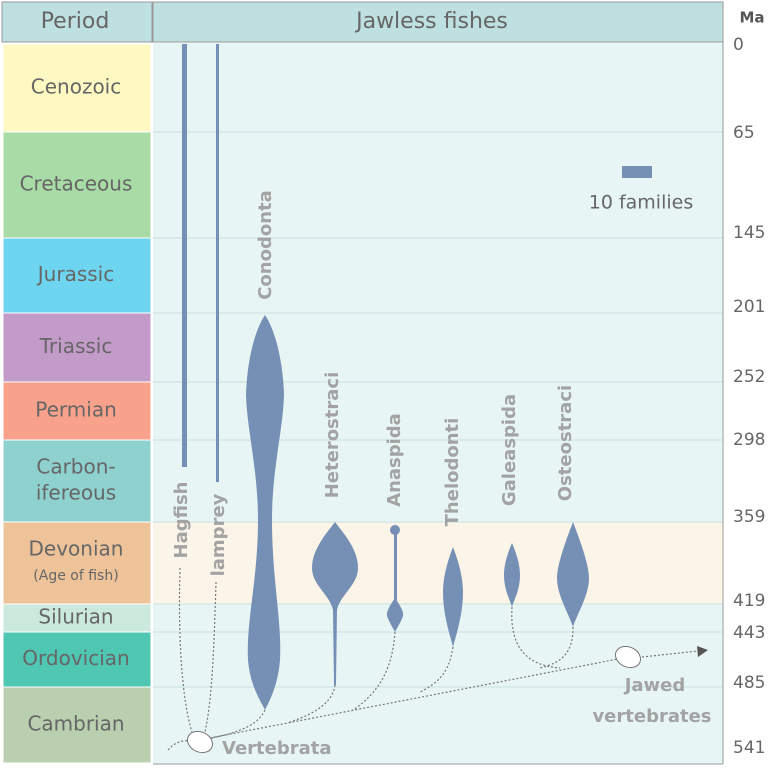  What do you see at coordinates (332, 435) in the screenshot?
I see `clade-label: Heterostraci` at bounding box center [332, 435].